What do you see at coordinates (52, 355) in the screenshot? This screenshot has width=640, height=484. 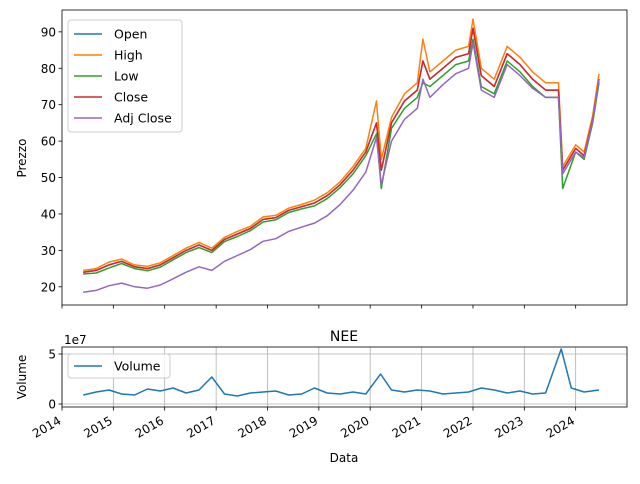 I see `y-tick-label: 5` at bounding box center [52, 355].